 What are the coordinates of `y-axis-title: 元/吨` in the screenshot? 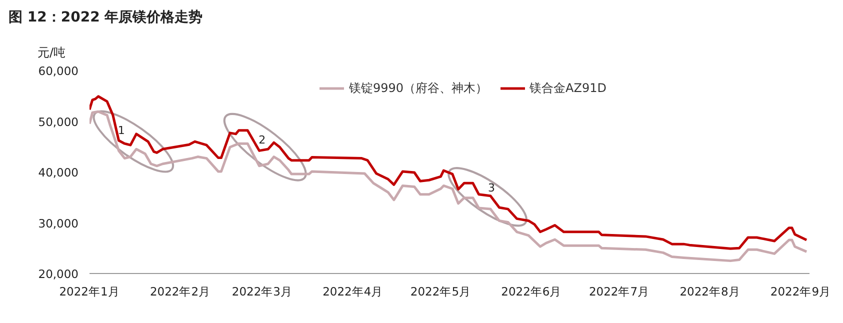 It's located at (52, 53).